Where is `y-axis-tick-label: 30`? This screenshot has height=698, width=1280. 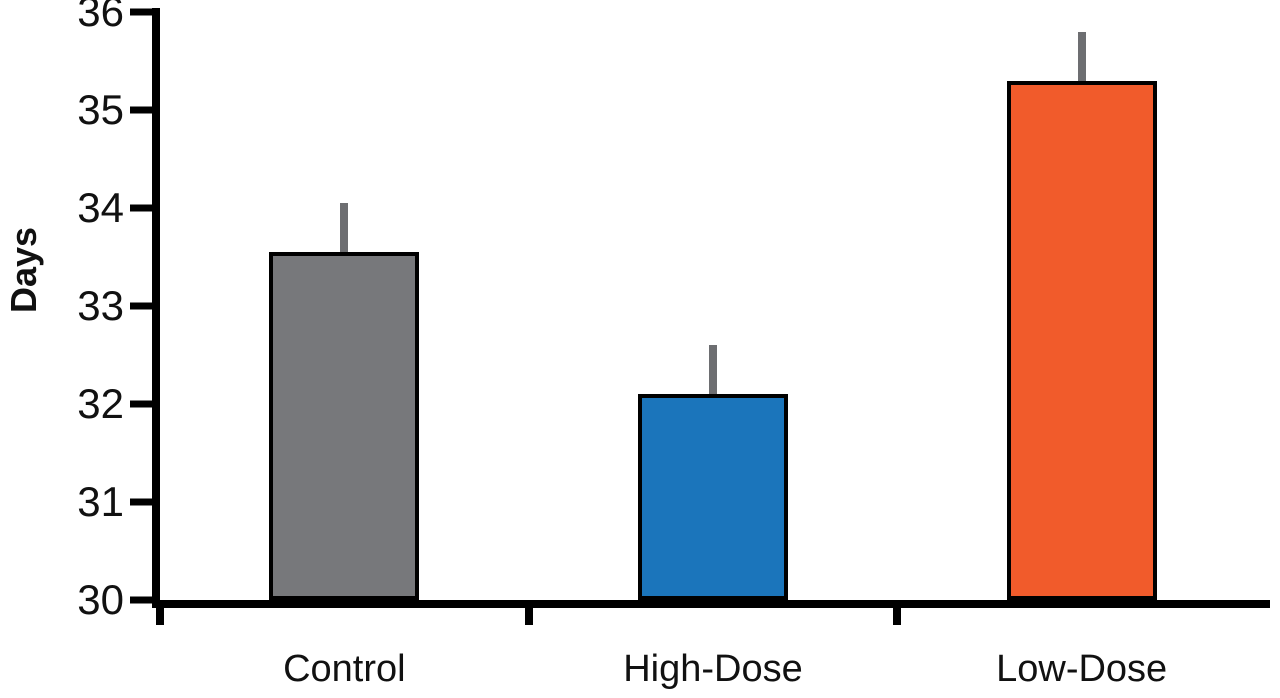
y-axis-tick-label: 30 is located at coordinates (100, 599).